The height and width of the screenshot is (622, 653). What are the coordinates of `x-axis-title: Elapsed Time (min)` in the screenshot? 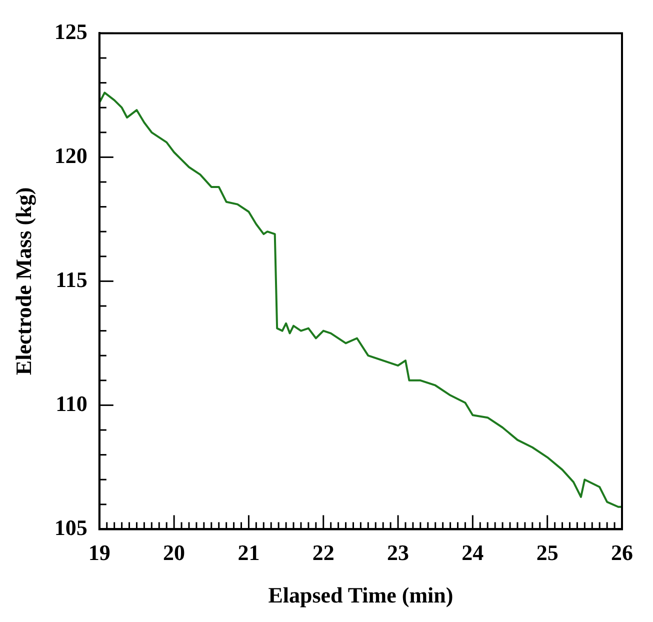 It's located at (361, 595).